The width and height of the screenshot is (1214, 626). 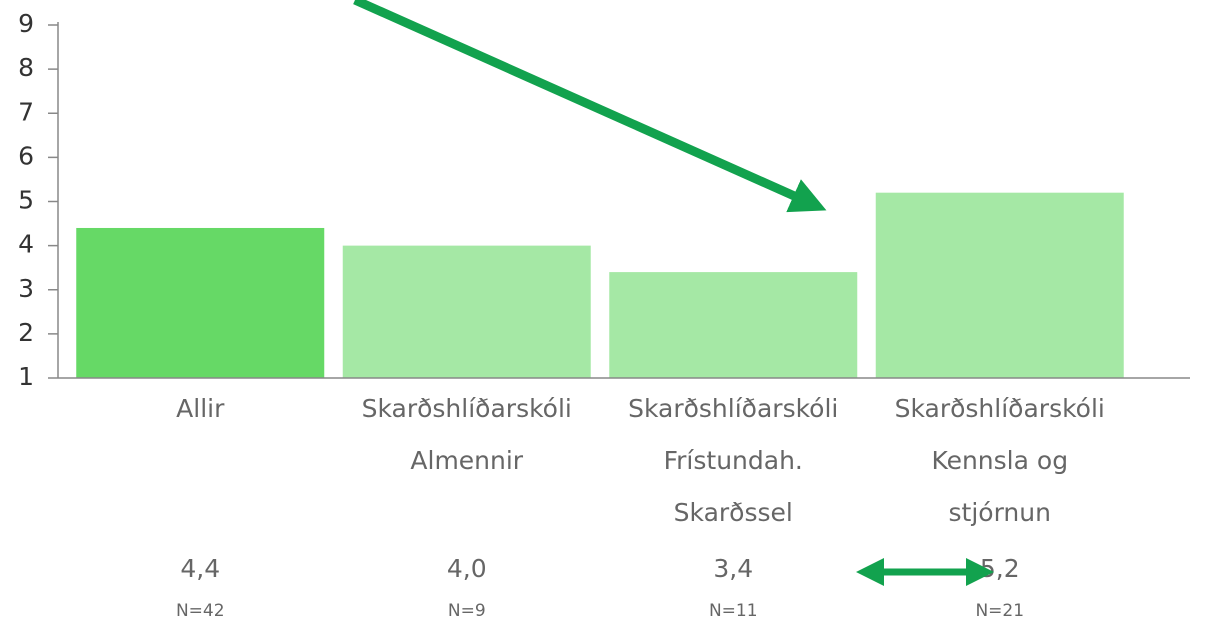 I want to click on n-label: N=42, so click(x=200, y=611).